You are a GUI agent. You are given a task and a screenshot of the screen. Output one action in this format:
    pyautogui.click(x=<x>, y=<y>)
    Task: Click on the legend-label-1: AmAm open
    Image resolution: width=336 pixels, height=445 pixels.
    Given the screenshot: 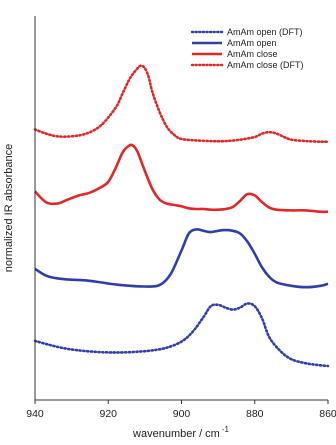 What is the action you would take?
    pyautogui.click(x=252, y=43)
    